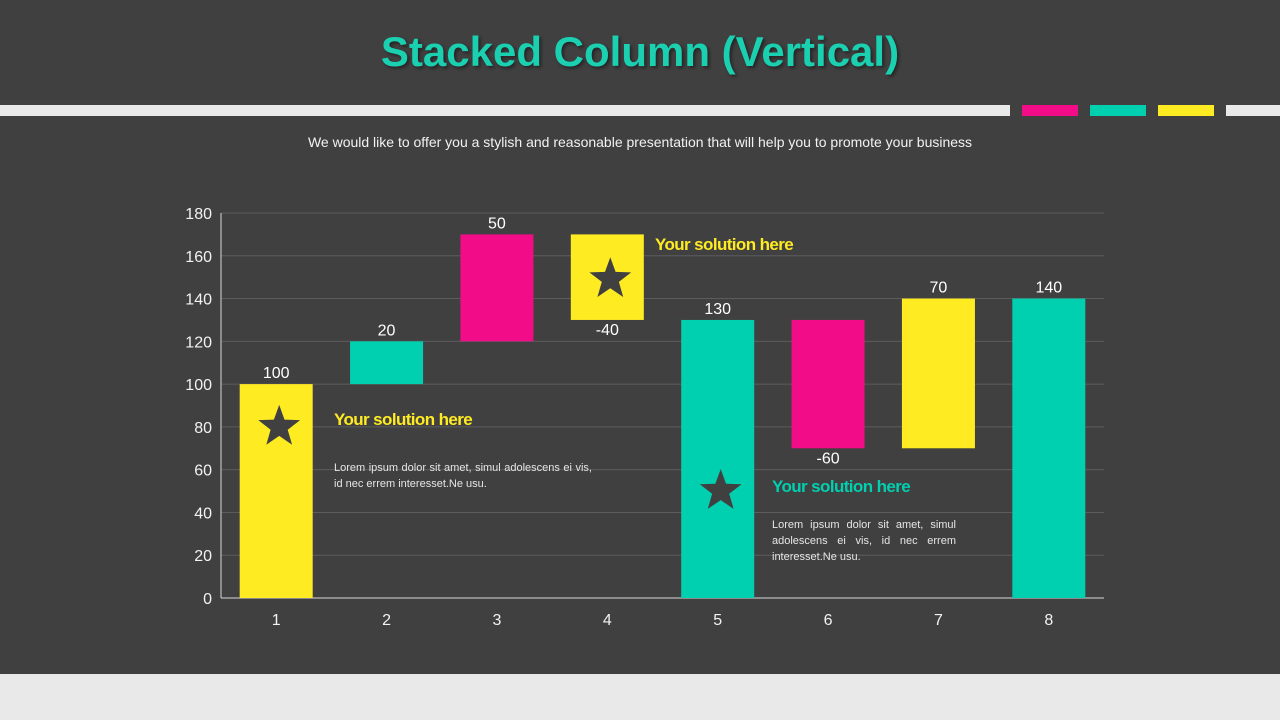  What do you see at coordinates (724, 244) in the screenshot?
I see `callout-title-top: Your solution here` at bounding box center [724, 244].